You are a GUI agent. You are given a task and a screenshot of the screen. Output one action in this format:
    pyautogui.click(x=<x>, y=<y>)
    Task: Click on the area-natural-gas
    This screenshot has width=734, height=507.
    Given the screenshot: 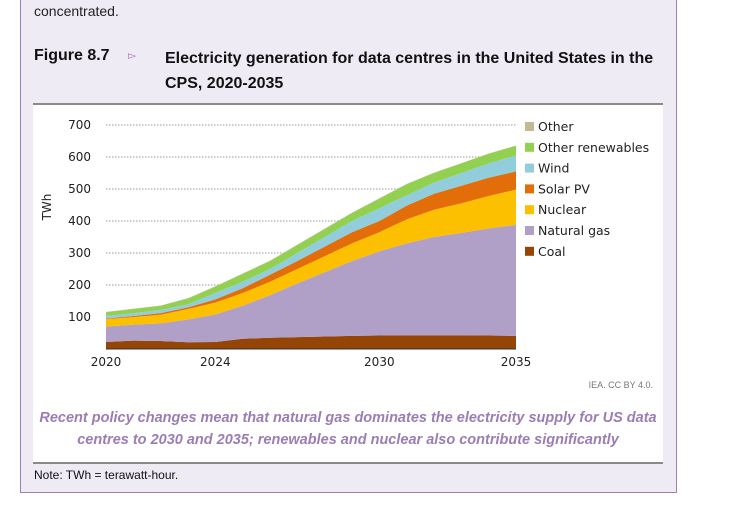 What is the action you would take?
    pyautogui.click(x=311, y=283)
    